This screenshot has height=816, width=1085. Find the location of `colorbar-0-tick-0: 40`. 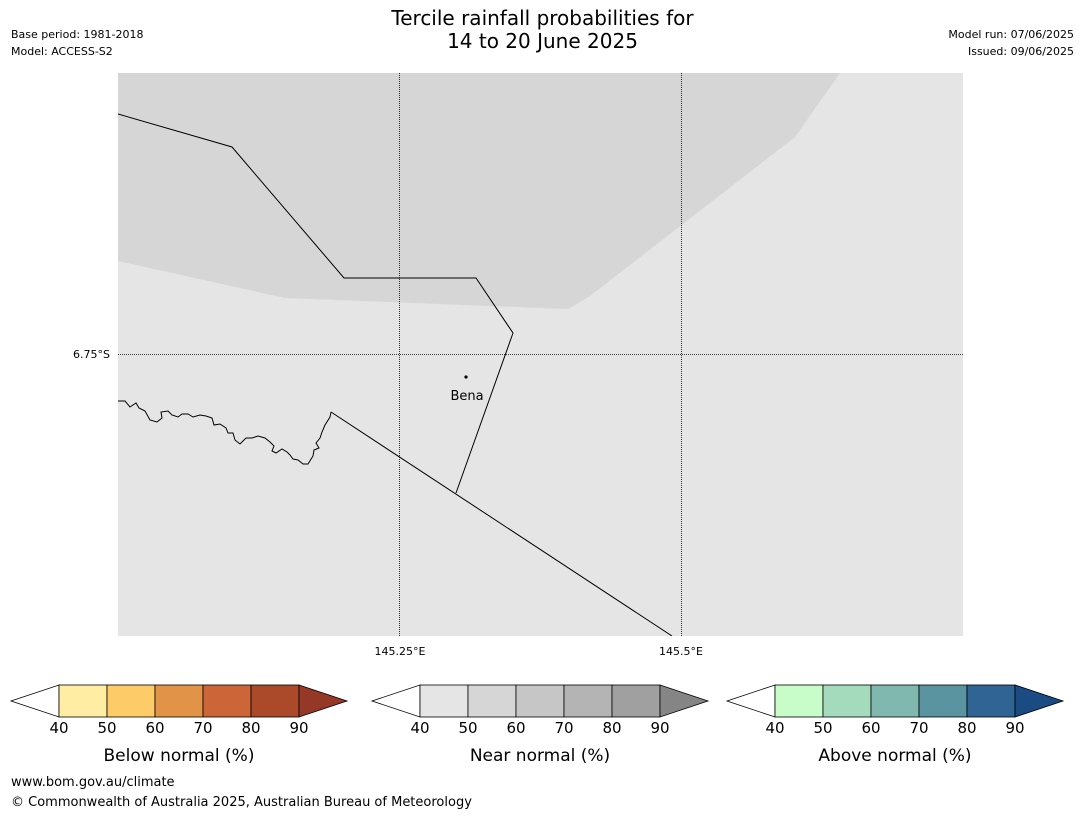

colorbar-0-tick-0: 40 is located at coordinates (58, 728).